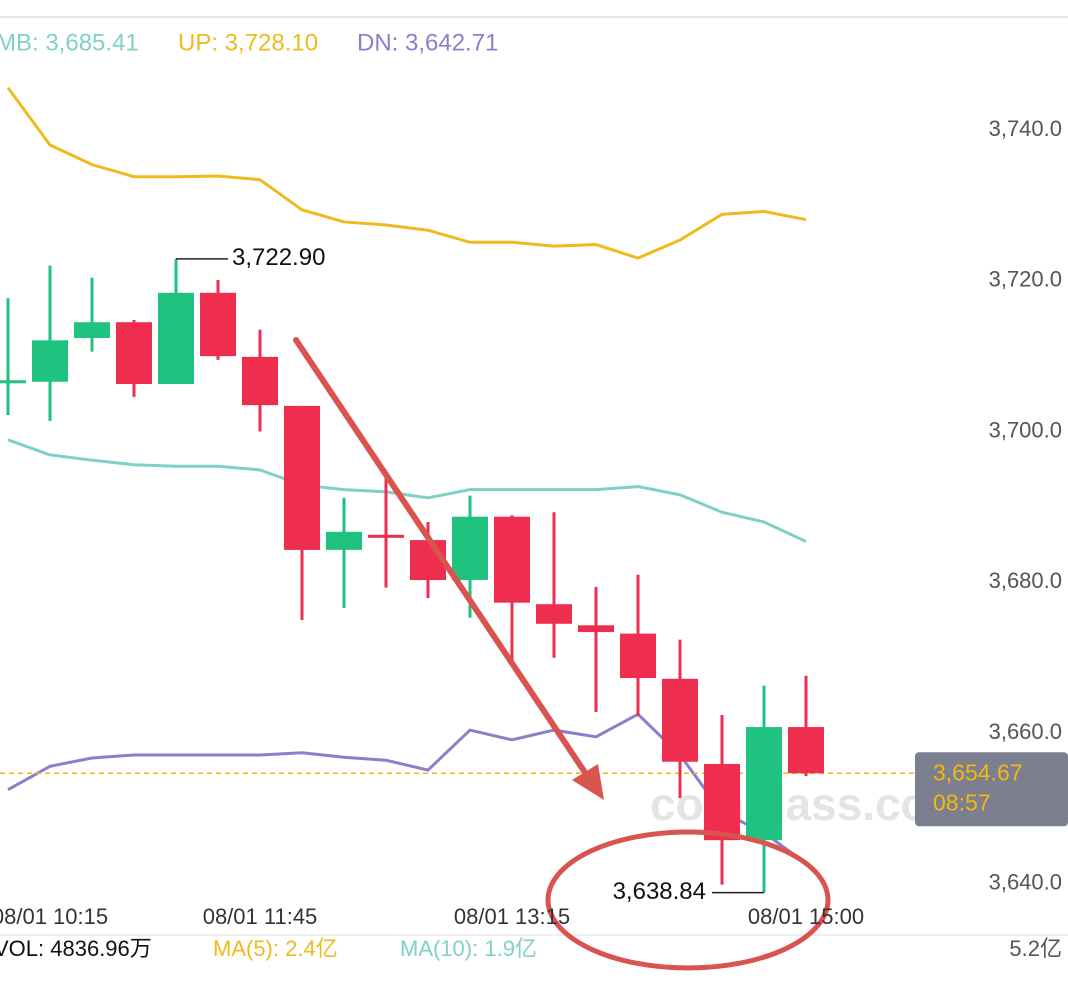 This screenshot has height=1004, width=1068. Describe the element at coordinates (512, 916) in the screenshot. I see `x-tick-label: 08/01 13:15` at that location.